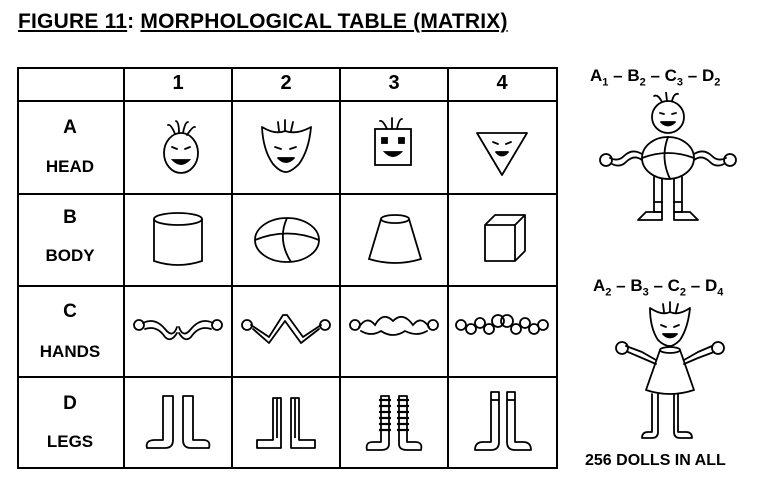  What do you see at coordinates (70, 255) in the screenshot?
I see `row-name-body: BODY` at bounding box center [70, 255].